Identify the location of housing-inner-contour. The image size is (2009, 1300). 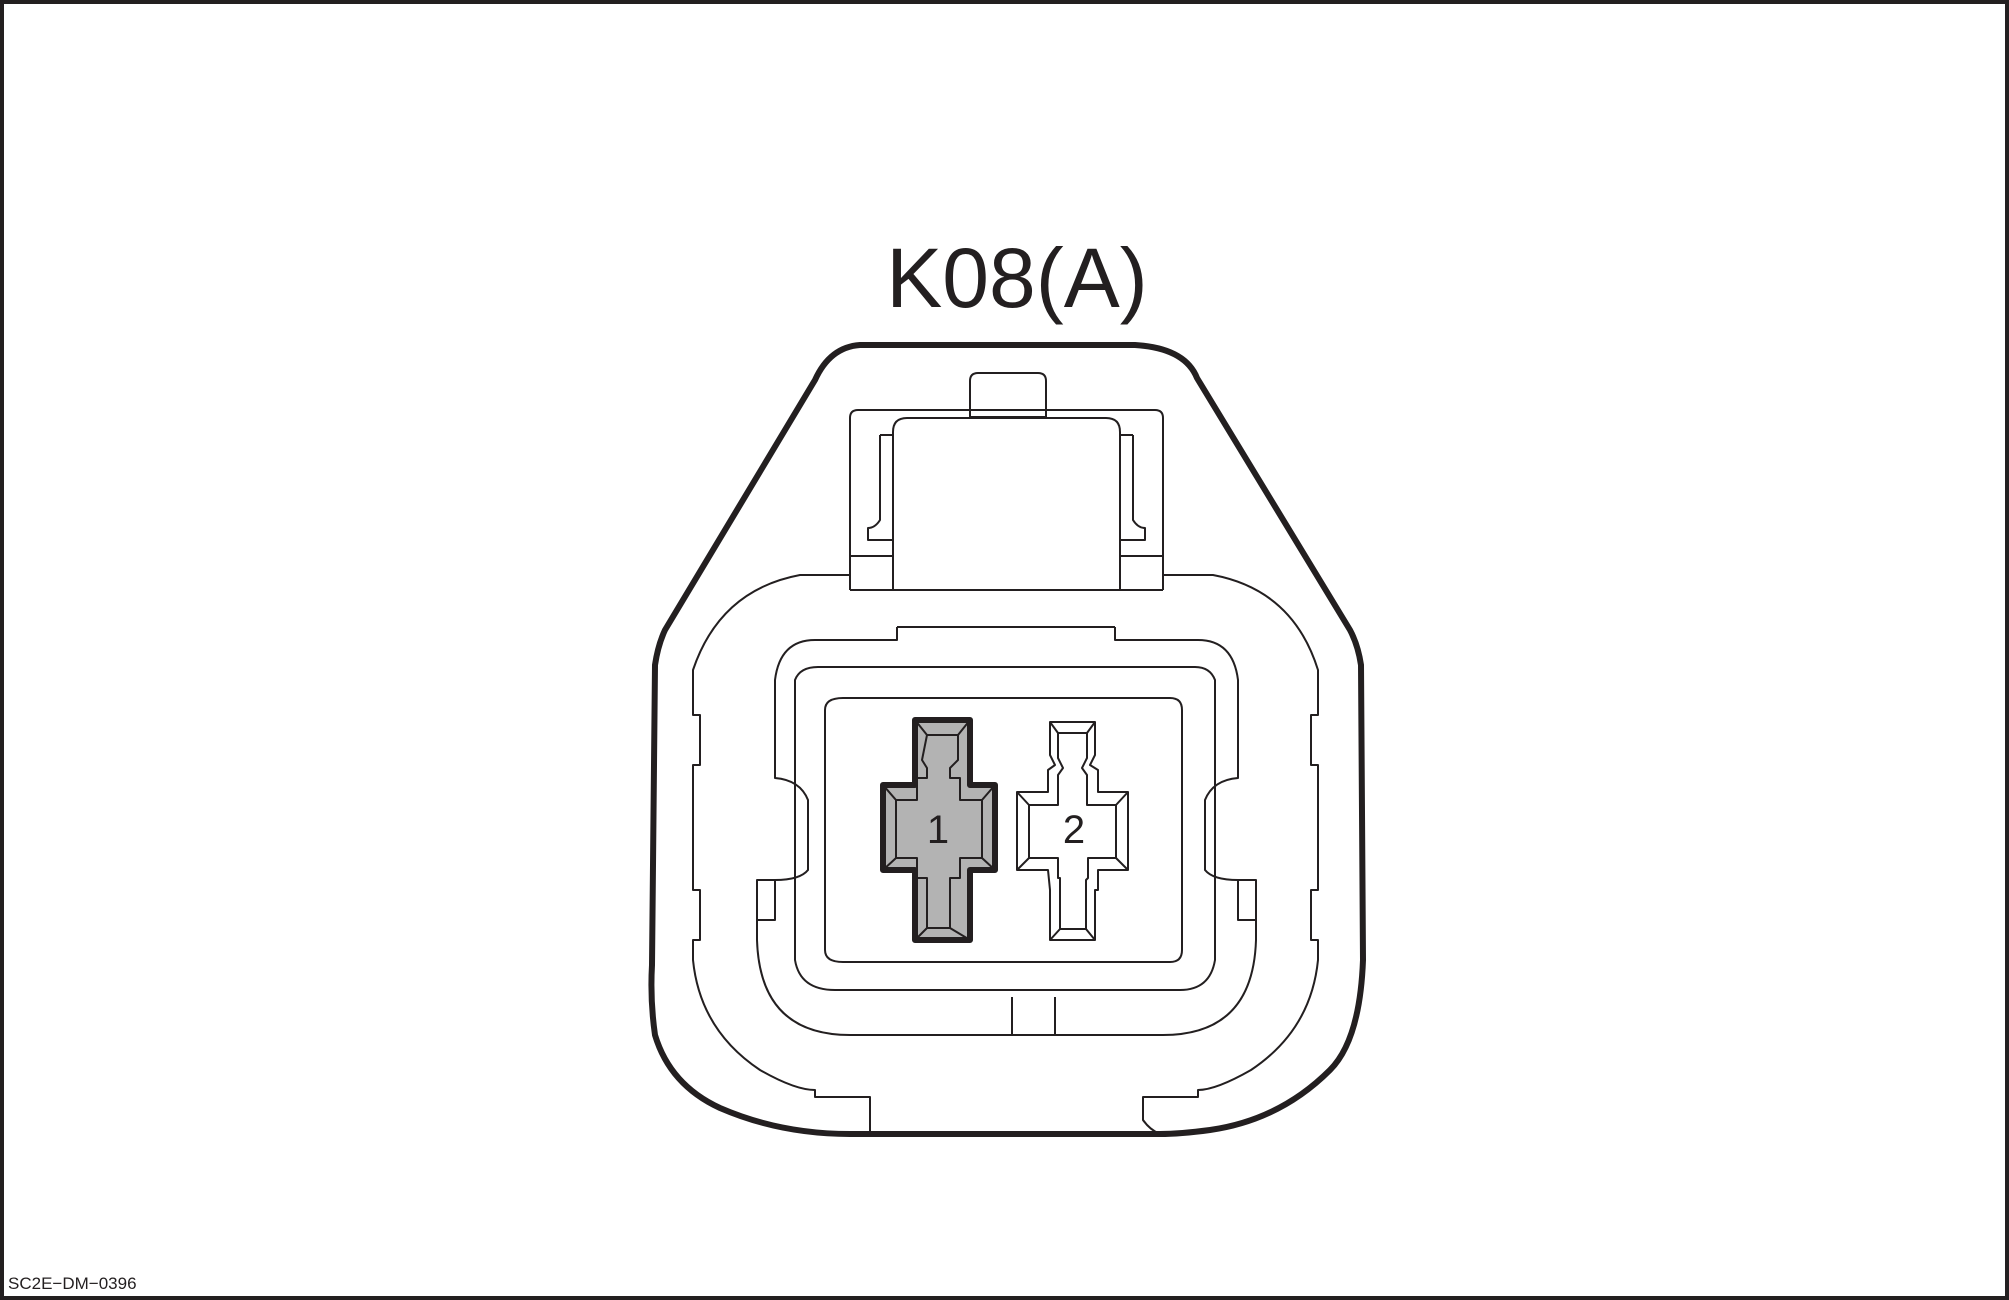
(1005, 833).